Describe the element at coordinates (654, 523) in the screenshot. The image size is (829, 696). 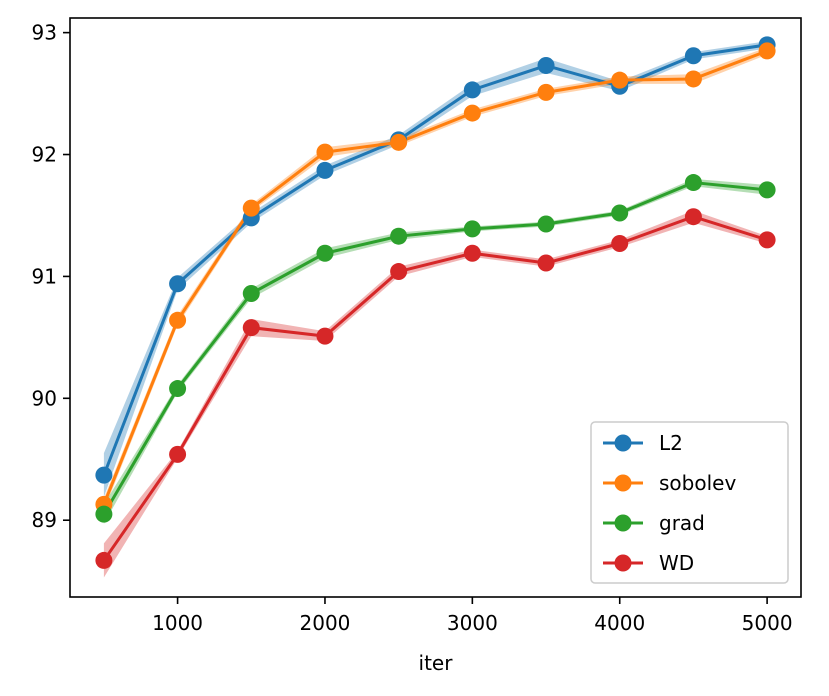
I see `legend-item-grad: grad` at that location.